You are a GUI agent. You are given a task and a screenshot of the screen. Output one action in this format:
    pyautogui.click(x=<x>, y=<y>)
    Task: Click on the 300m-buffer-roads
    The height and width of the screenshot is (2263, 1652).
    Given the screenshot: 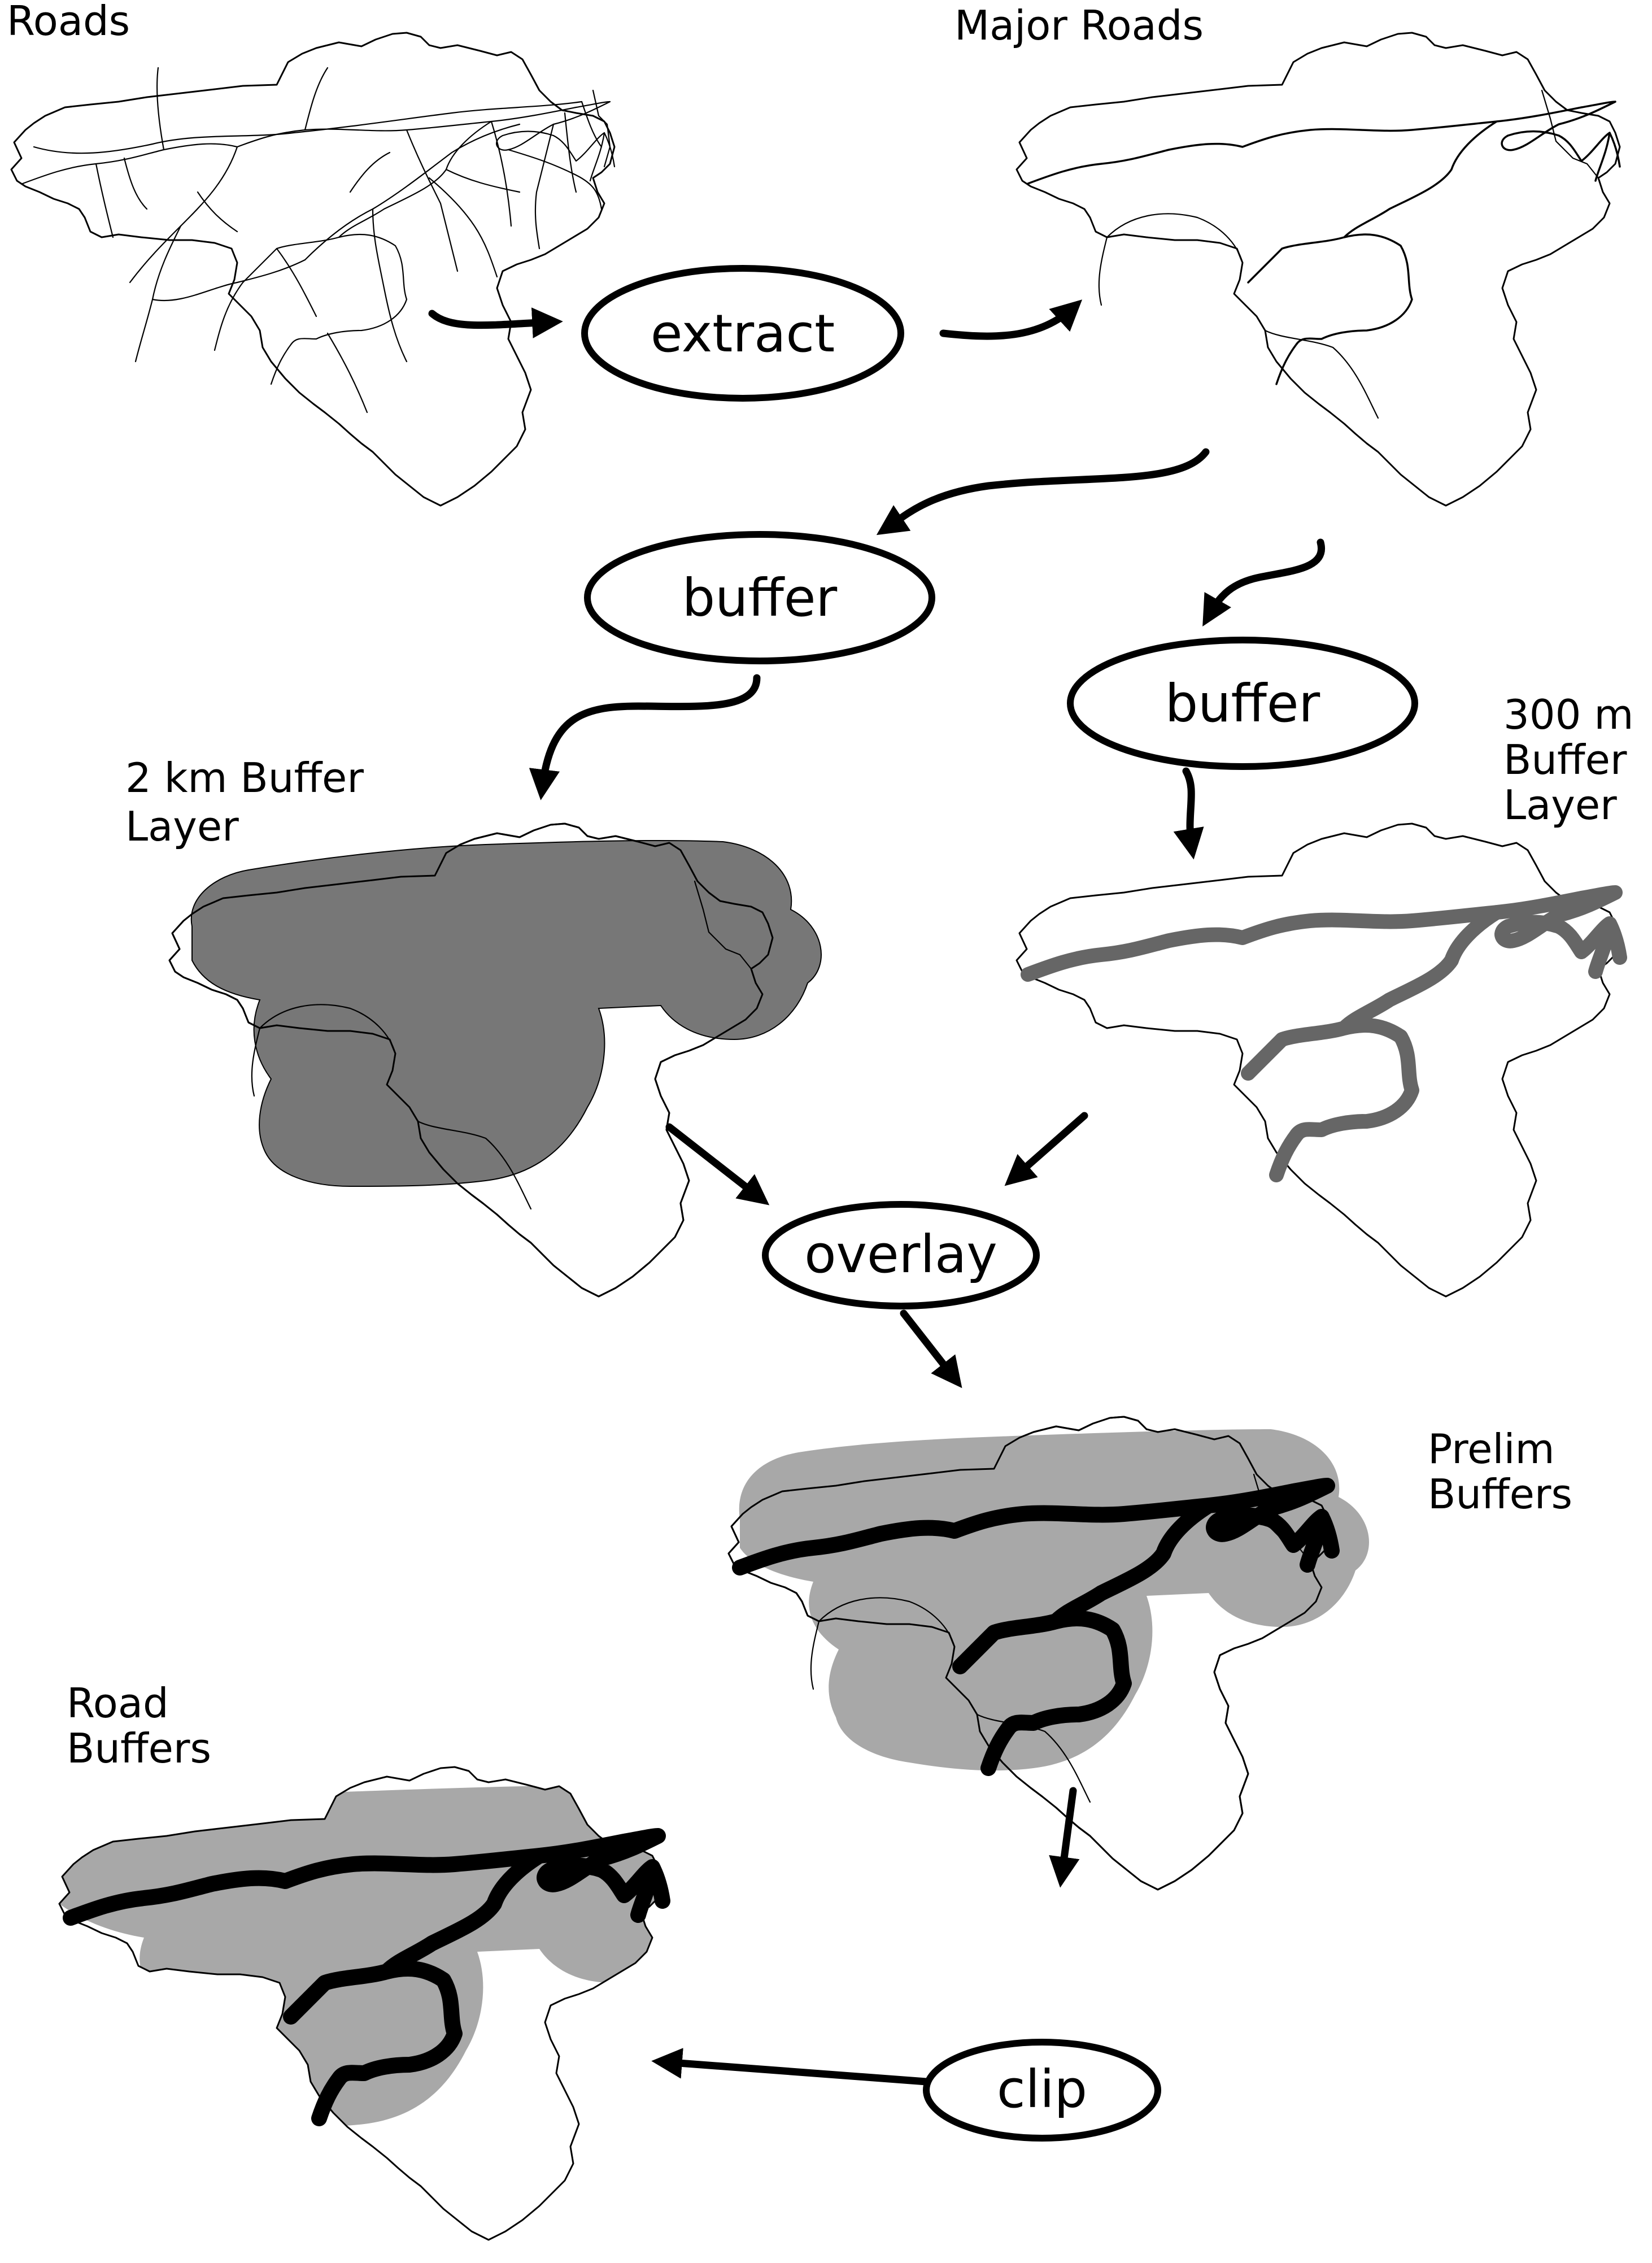 What is the action you would take?
    pyautogui.click(x=1324, y=1034)
    